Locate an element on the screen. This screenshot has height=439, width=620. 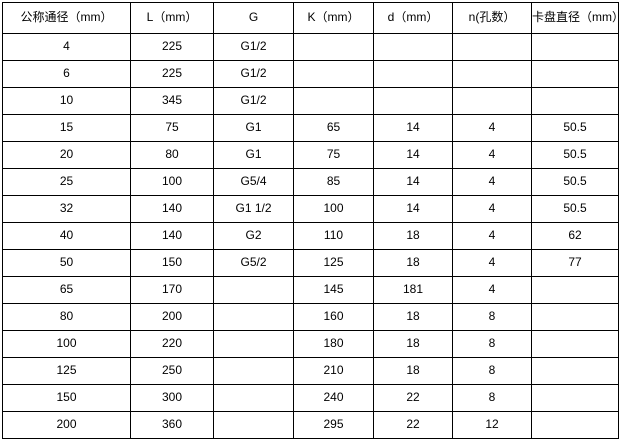
cell-length: 80 is located at coordinates (172, 155).